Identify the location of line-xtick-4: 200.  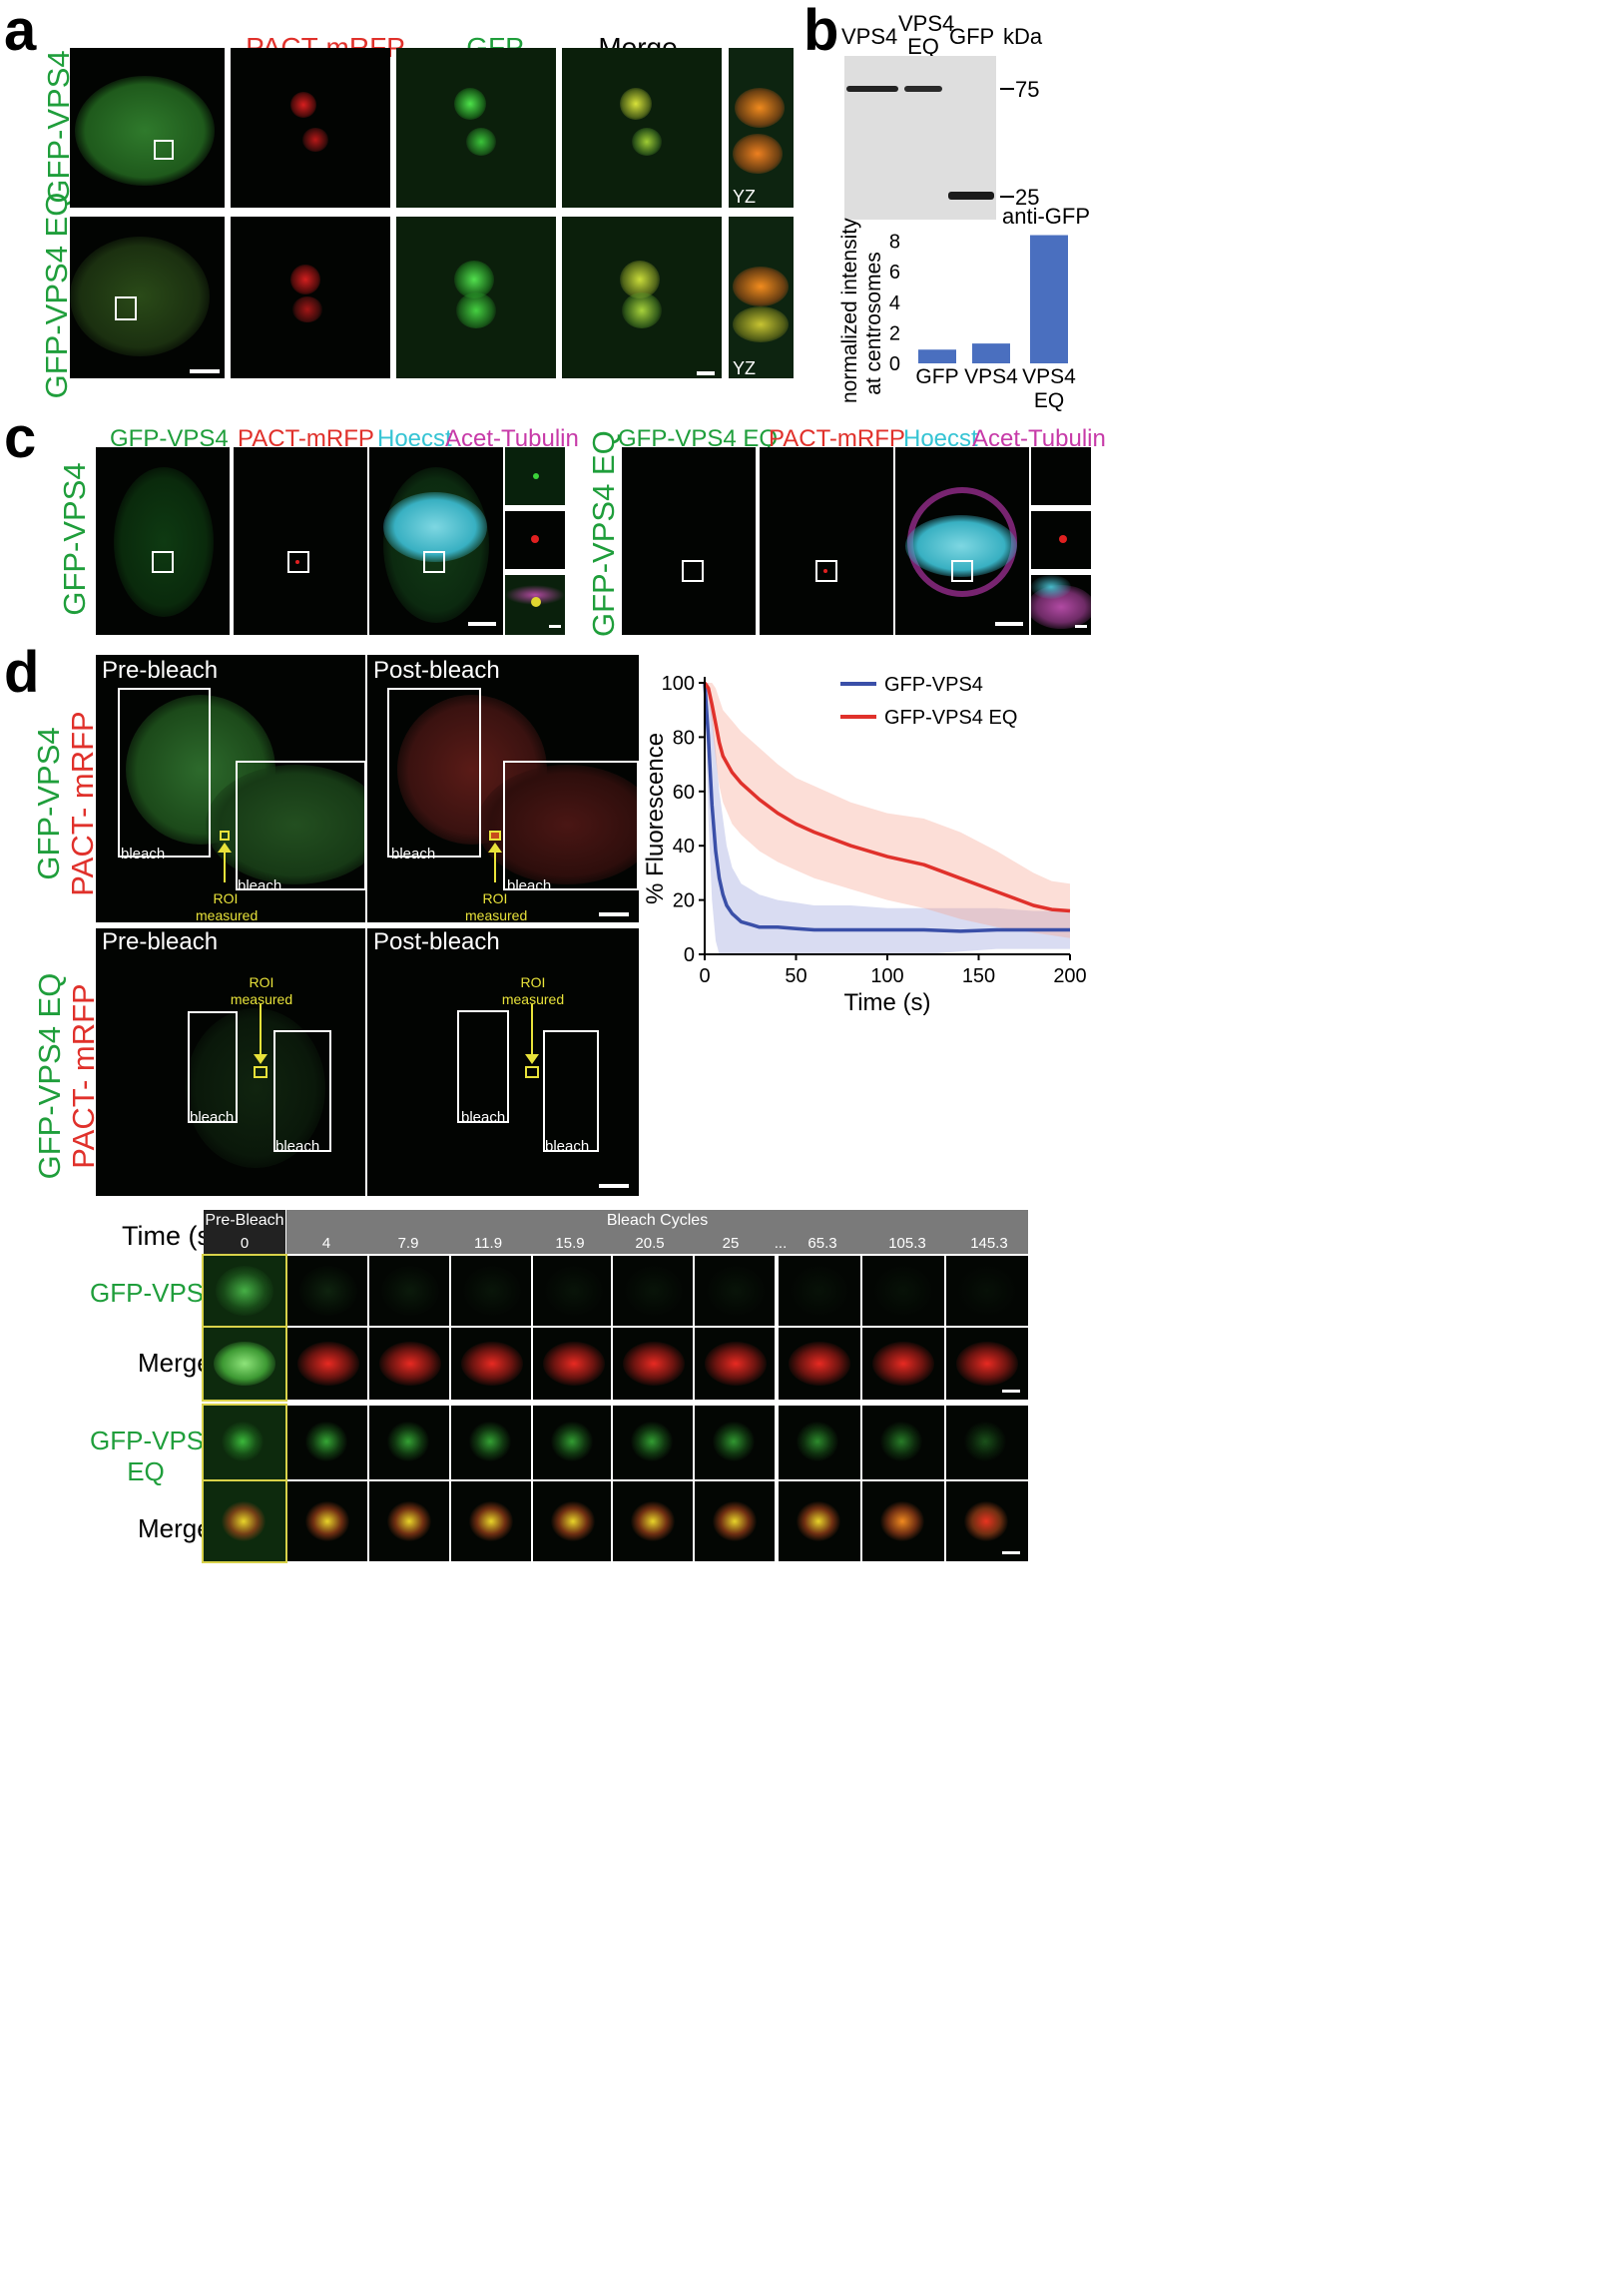
(1069, 976).